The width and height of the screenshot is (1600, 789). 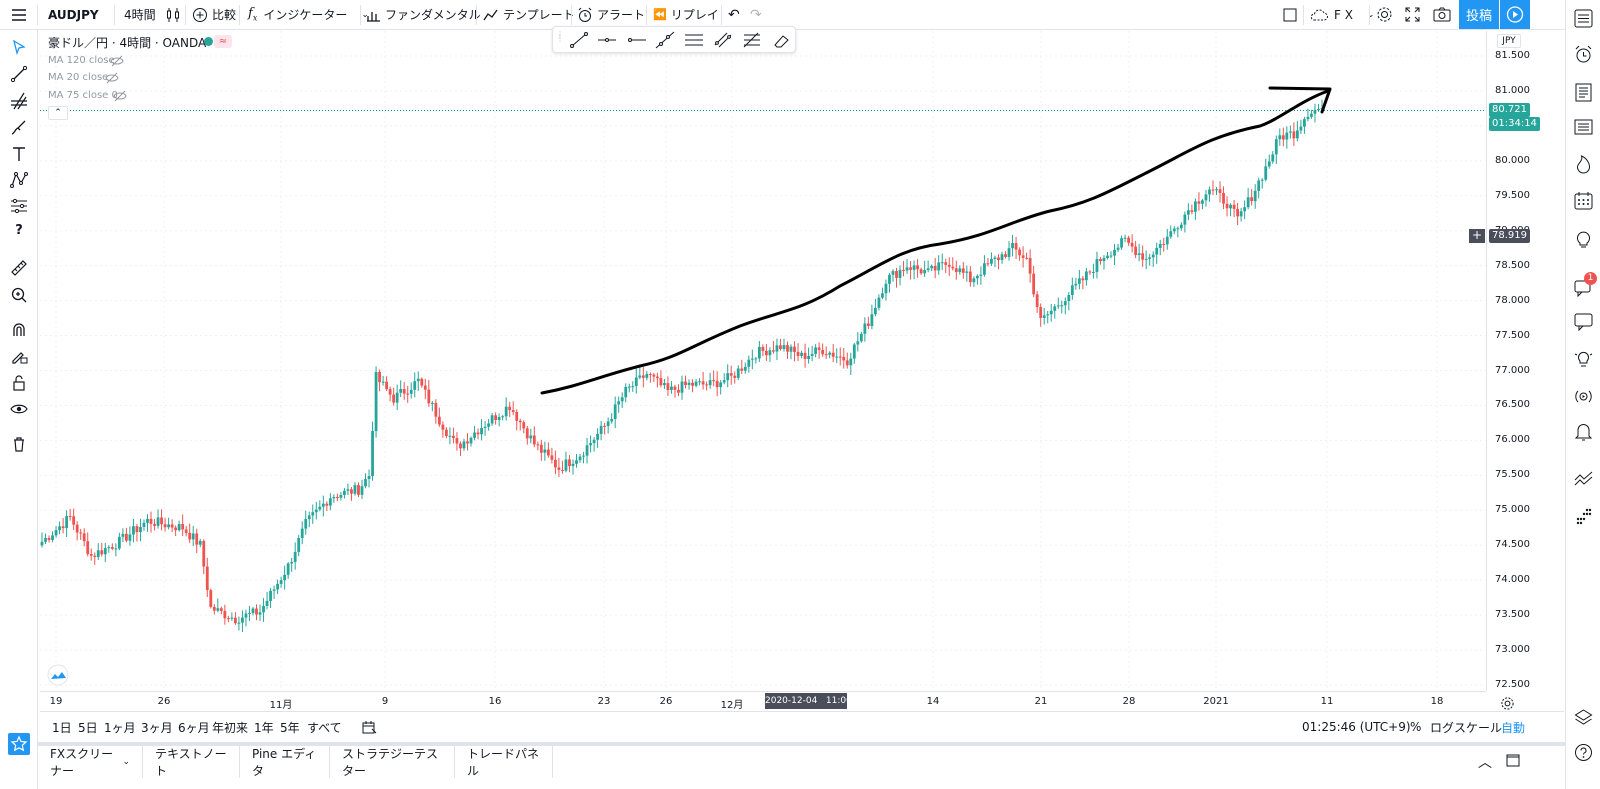 I want to click on order-panel-icon, so click(x=1583, y=478).